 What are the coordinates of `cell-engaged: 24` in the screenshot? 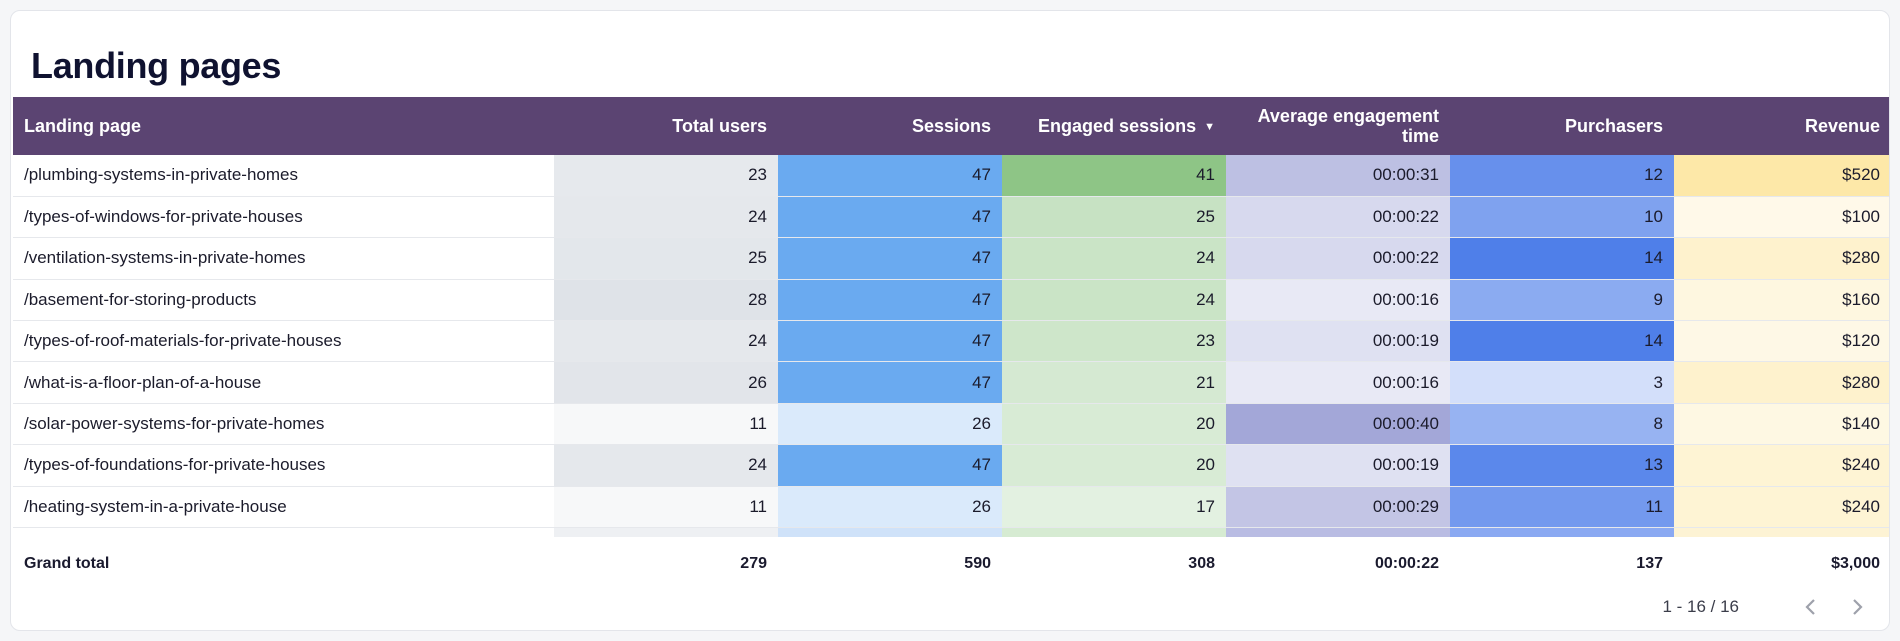 It's located at (1114, 258).